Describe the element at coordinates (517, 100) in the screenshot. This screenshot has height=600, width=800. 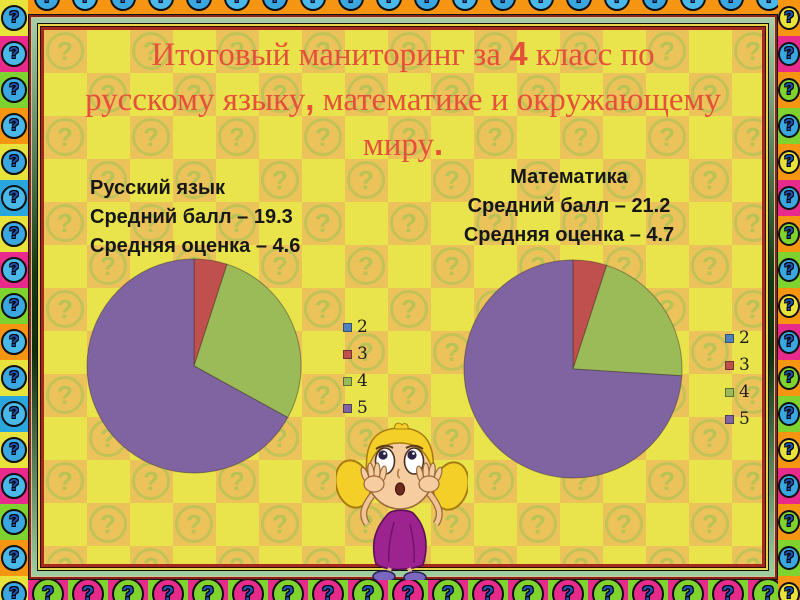
I see `title-text: математике и окружающему` at that location.